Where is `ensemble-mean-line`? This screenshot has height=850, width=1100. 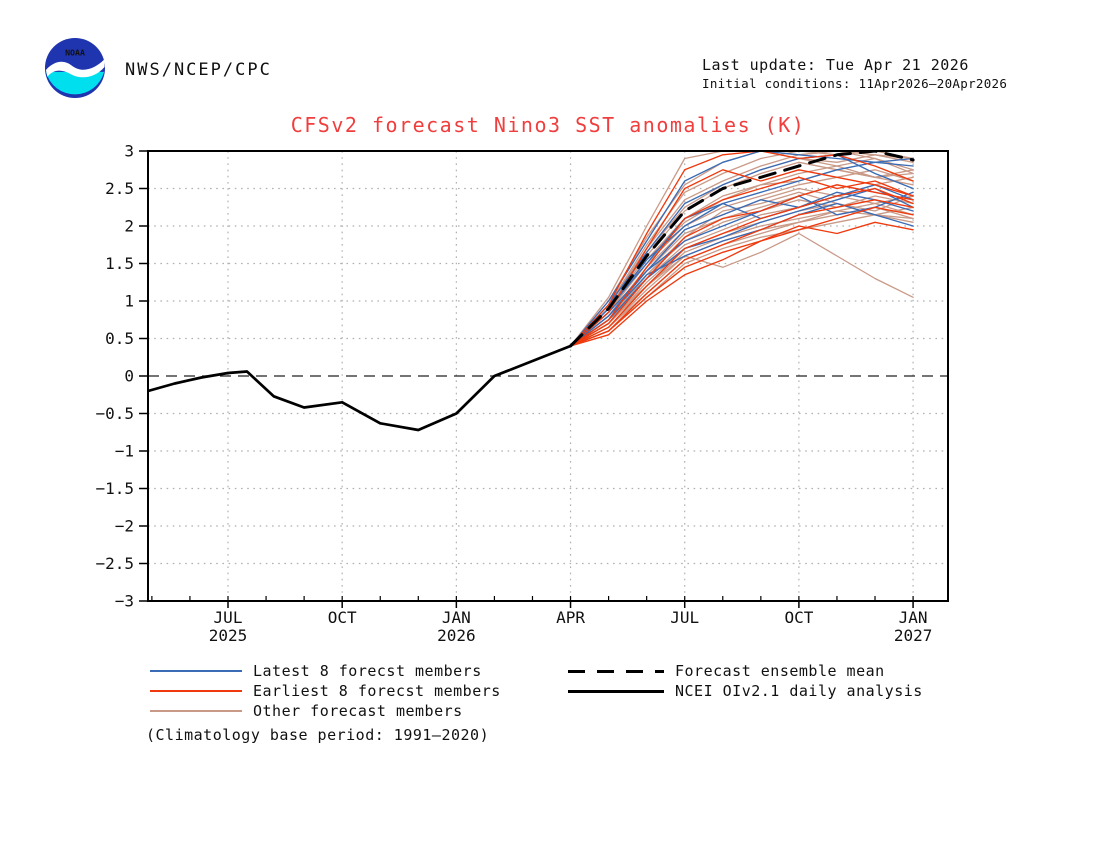
ensemble-mean-line is located at coordinates (742, 249).